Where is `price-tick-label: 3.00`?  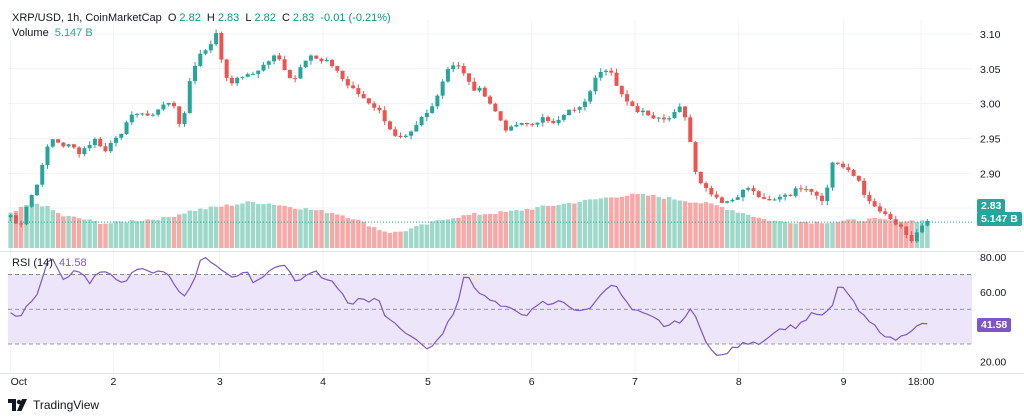
price-tick-label: 3.00 is located at coordinates (990, 105).